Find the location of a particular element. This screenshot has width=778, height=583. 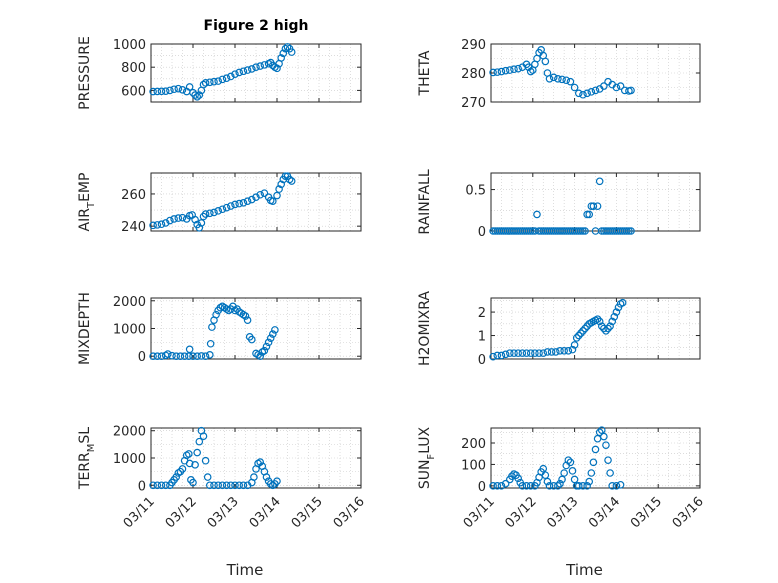

chart-title: Figure 2 high is located at coordinates (256, 26).